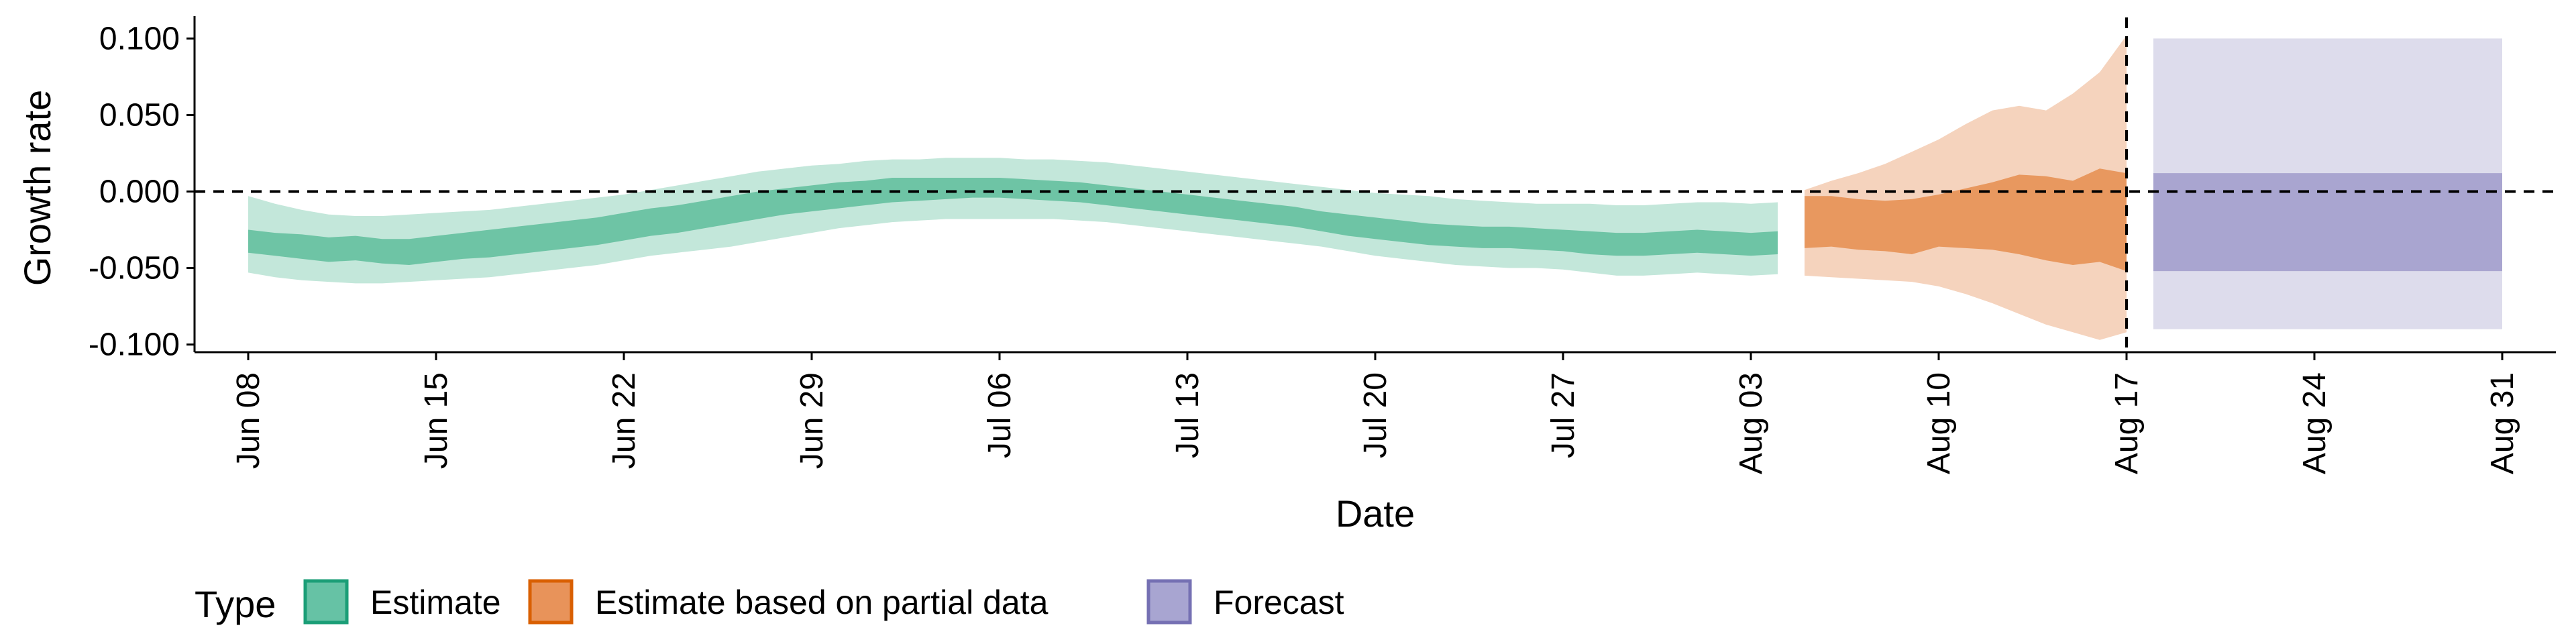 The height and width of the screenshot is (644, 2576). Describe the element at coordinates (1563, 415) in the screenshot. I see `x-tick-label: Jul 27` at that location.